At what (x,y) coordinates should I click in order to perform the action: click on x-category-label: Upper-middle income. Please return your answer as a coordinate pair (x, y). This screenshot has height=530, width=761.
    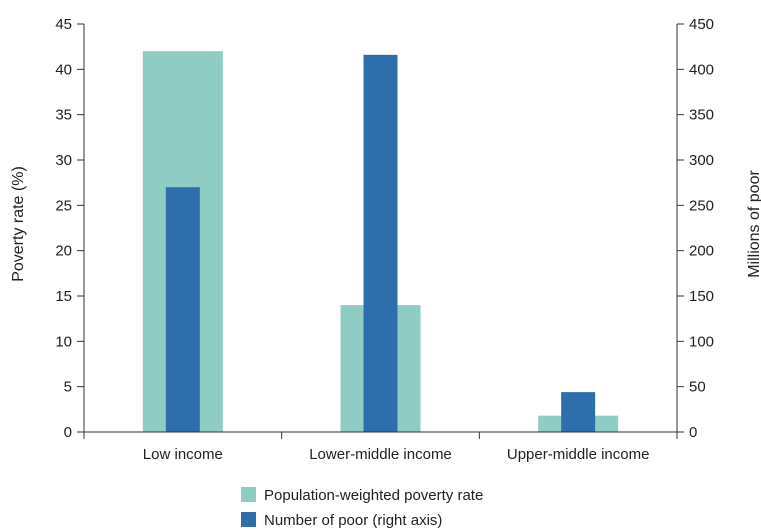
    Looking at the image, I should click on (578, 454).